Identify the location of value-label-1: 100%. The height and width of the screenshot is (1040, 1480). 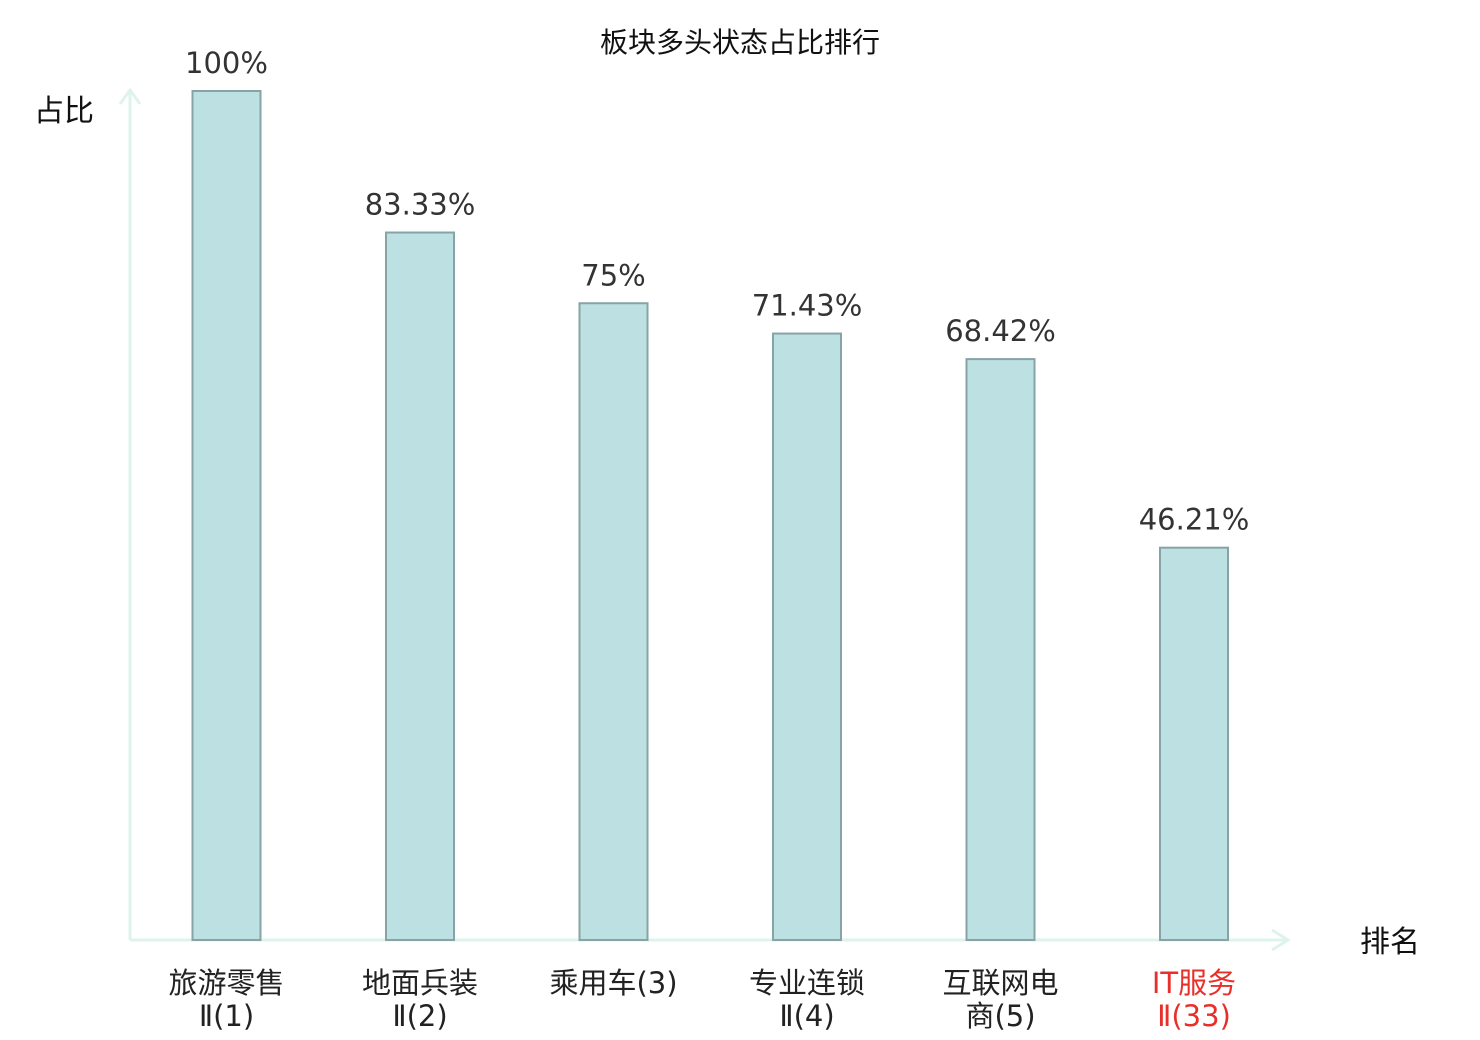
(226, 63).